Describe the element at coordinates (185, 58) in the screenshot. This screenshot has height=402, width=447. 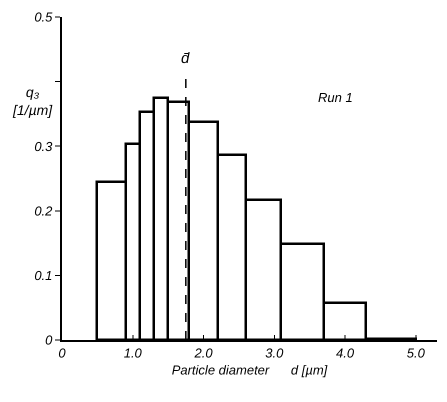
I see `ref-line-label: d̄` at that location.